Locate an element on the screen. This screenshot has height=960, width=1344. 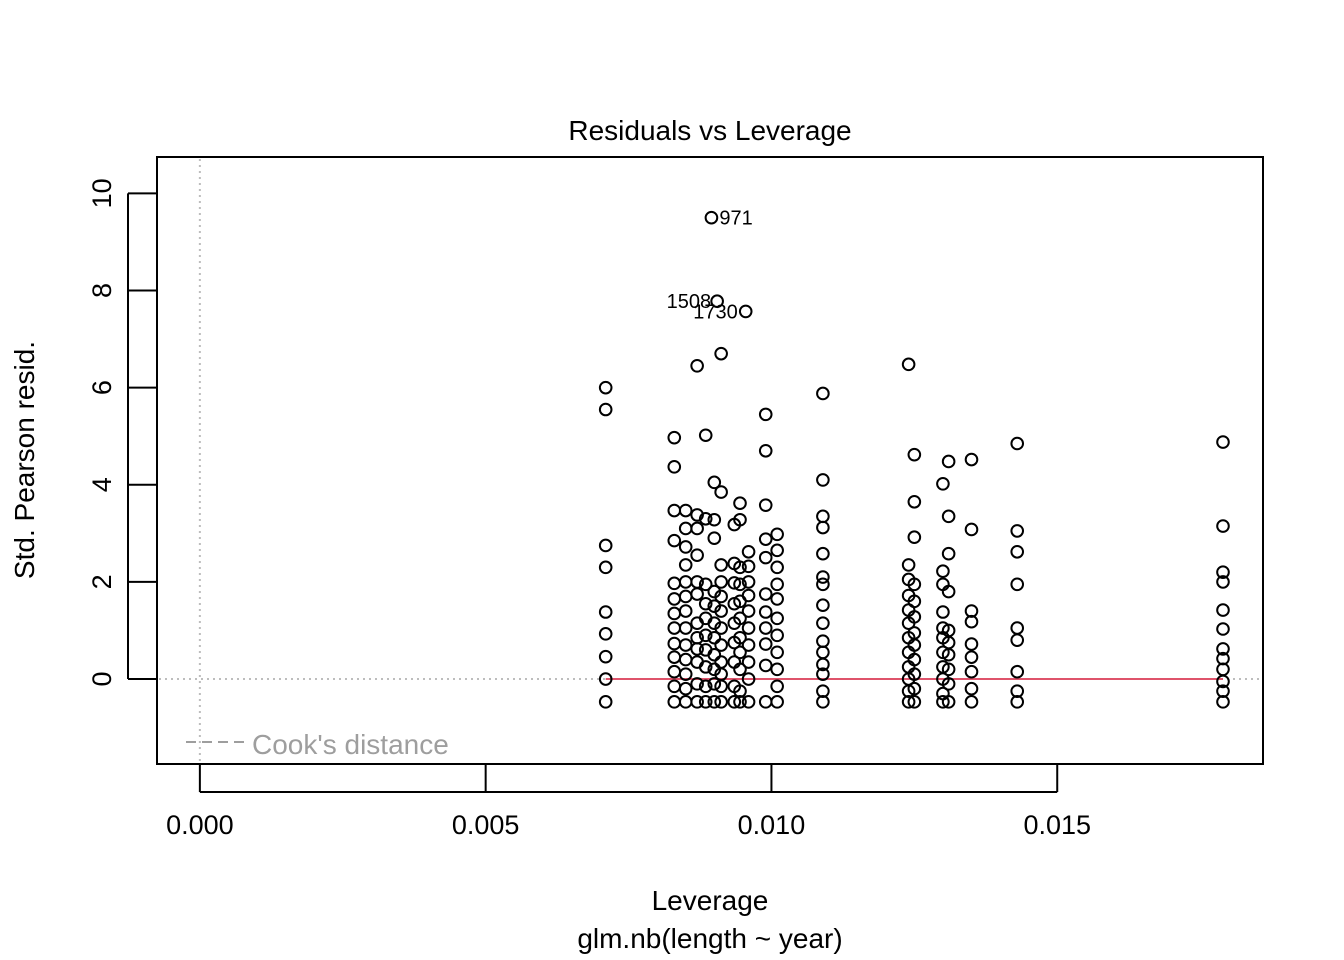
x-axis-title: Leverage is located at coordinates (710, 900).